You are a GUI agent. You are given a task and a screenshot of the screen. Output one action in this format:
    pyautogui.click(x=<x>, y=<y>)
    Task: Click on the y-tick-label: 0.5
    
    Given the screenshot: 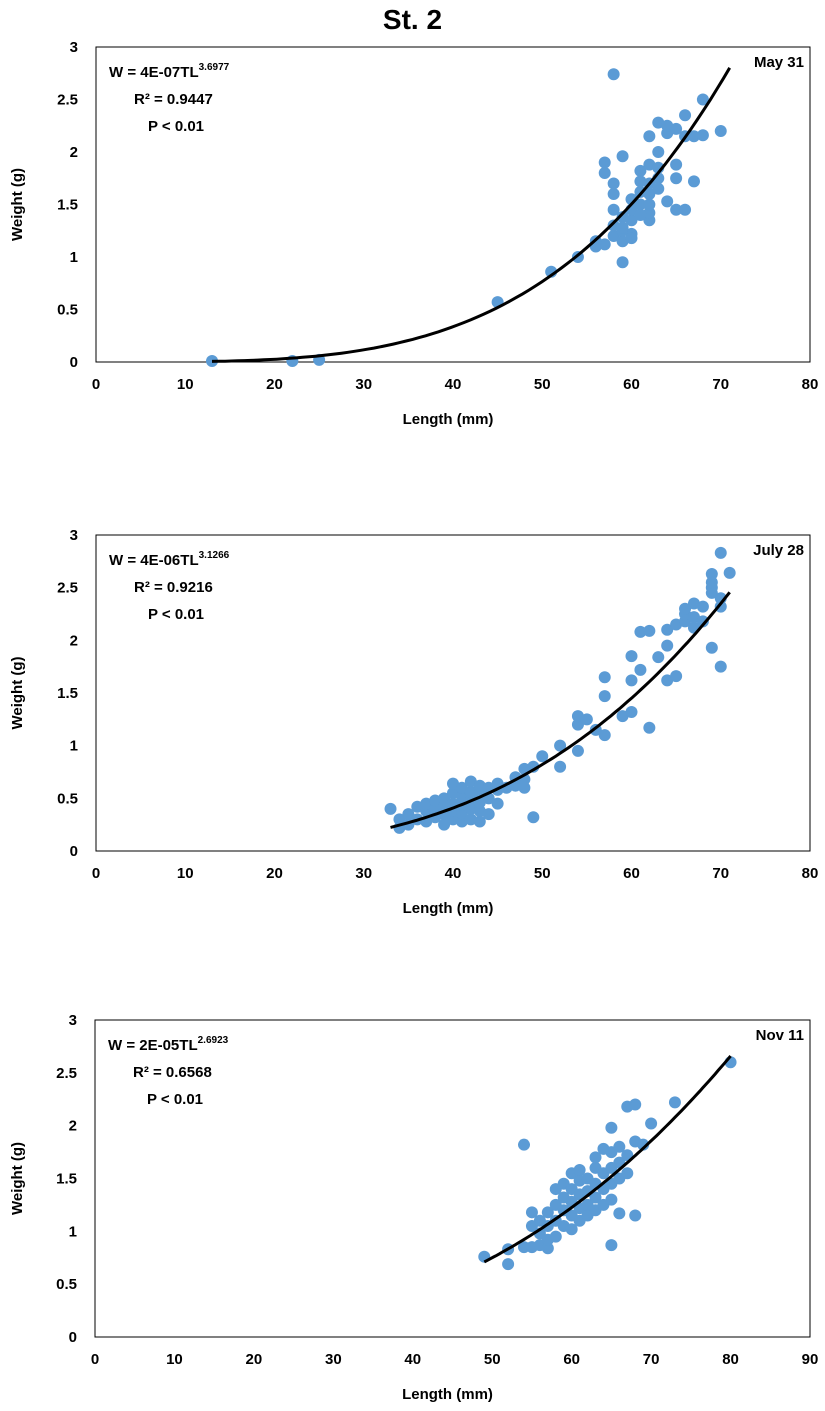 What is the action you would take?
    pyautogui.click(x=67, y=798)
    